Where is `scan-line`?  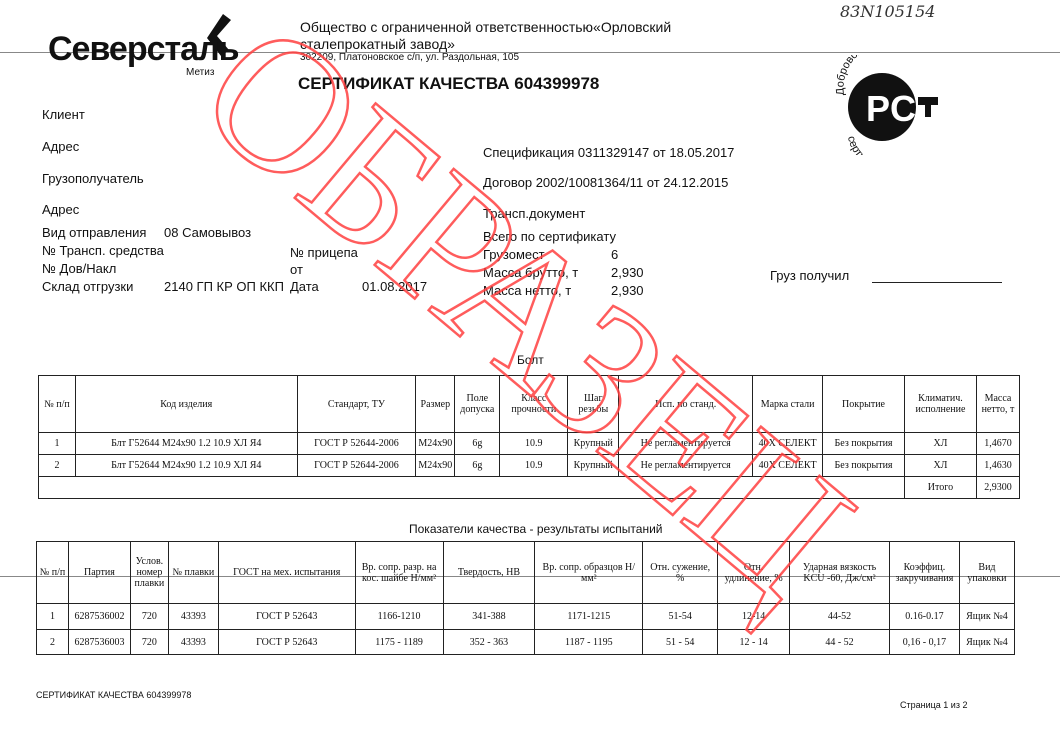
scan-line is located at coordinates (530, 52).